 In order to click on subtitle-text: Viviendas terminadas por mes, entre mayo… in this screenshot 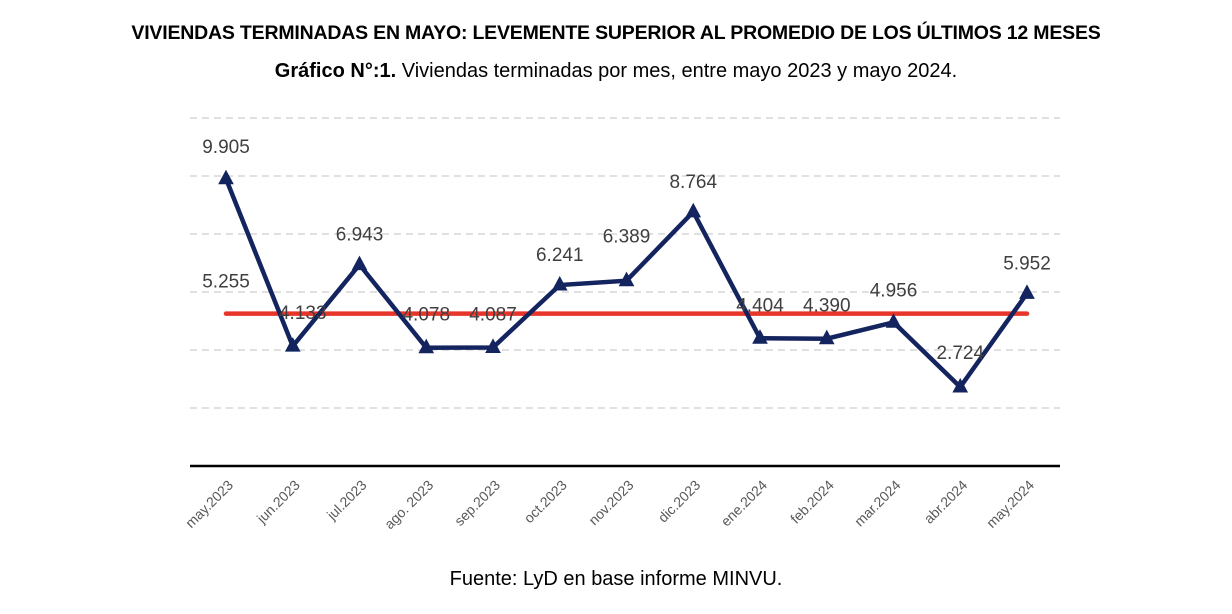, I will do `click(677, 71)`.